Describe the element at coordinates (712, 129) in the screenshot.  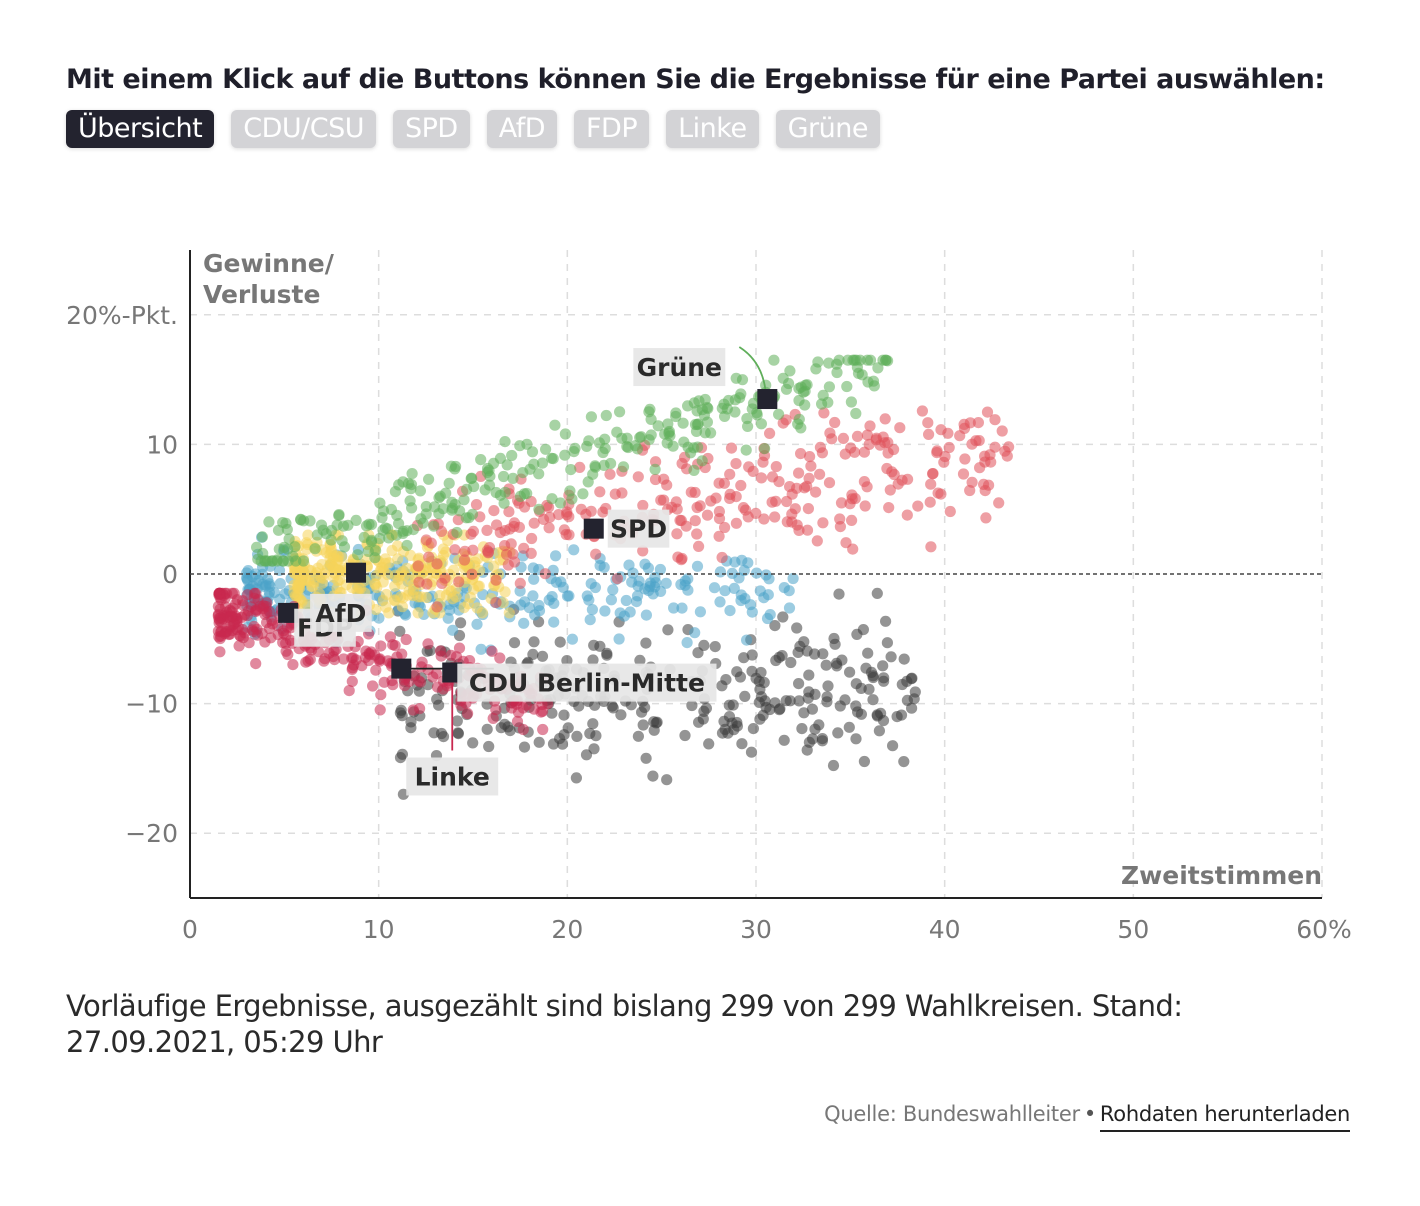
I see `button-linke: Linke` at that location.